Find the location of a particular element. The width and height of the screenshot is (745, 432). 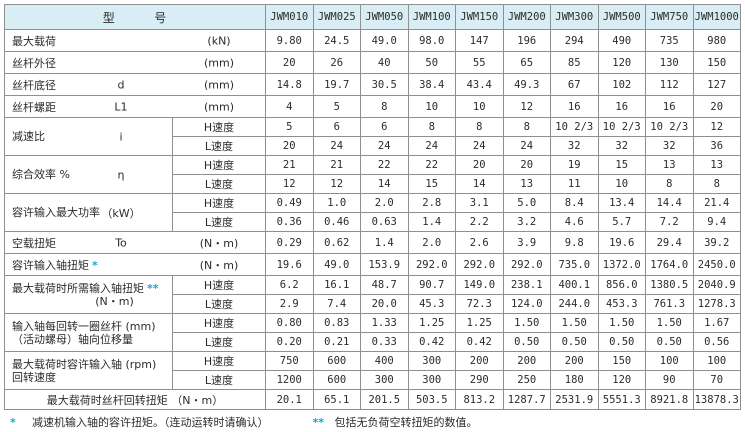

spec-value-cell: 100 is located at coordinates (716, 361).